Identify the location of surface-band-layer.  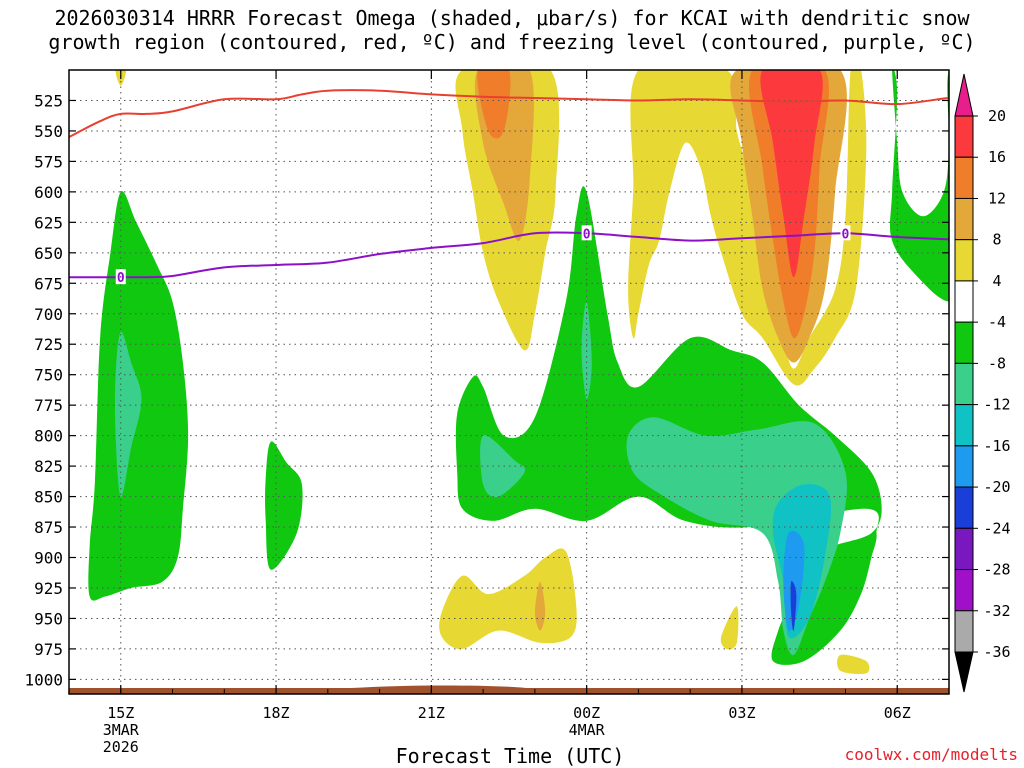
(509, 689).